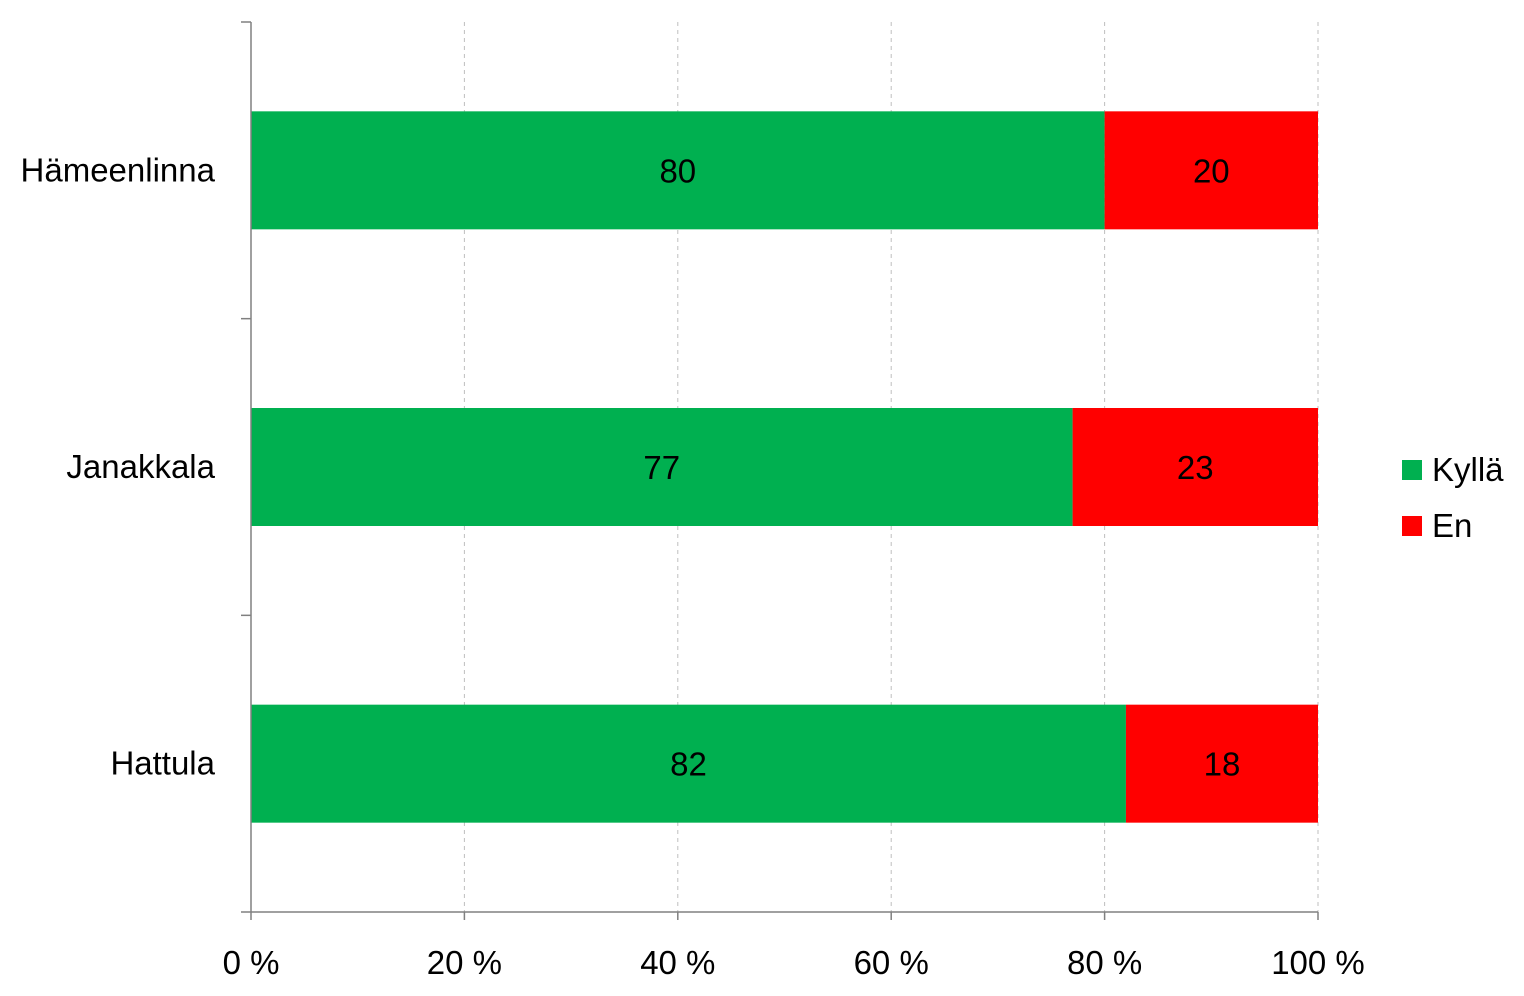 The width and height of the screenshot is (1524, 996). What do you see at coordinates (1318, 962) in the screenshot?
I see `x-tick-label: 100 %` at bounding box center [1318, 962].